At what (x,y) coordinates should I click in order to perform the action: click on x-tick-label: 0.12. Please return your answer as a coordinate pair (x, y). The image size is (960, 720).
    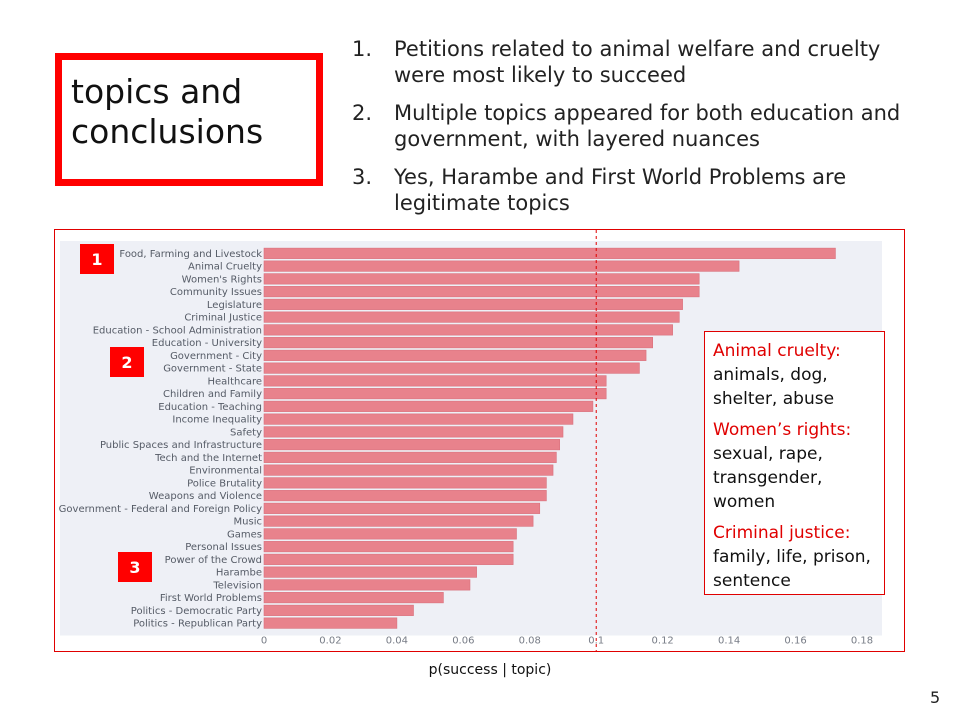
    Looking at the image, I should click on (663, 641).